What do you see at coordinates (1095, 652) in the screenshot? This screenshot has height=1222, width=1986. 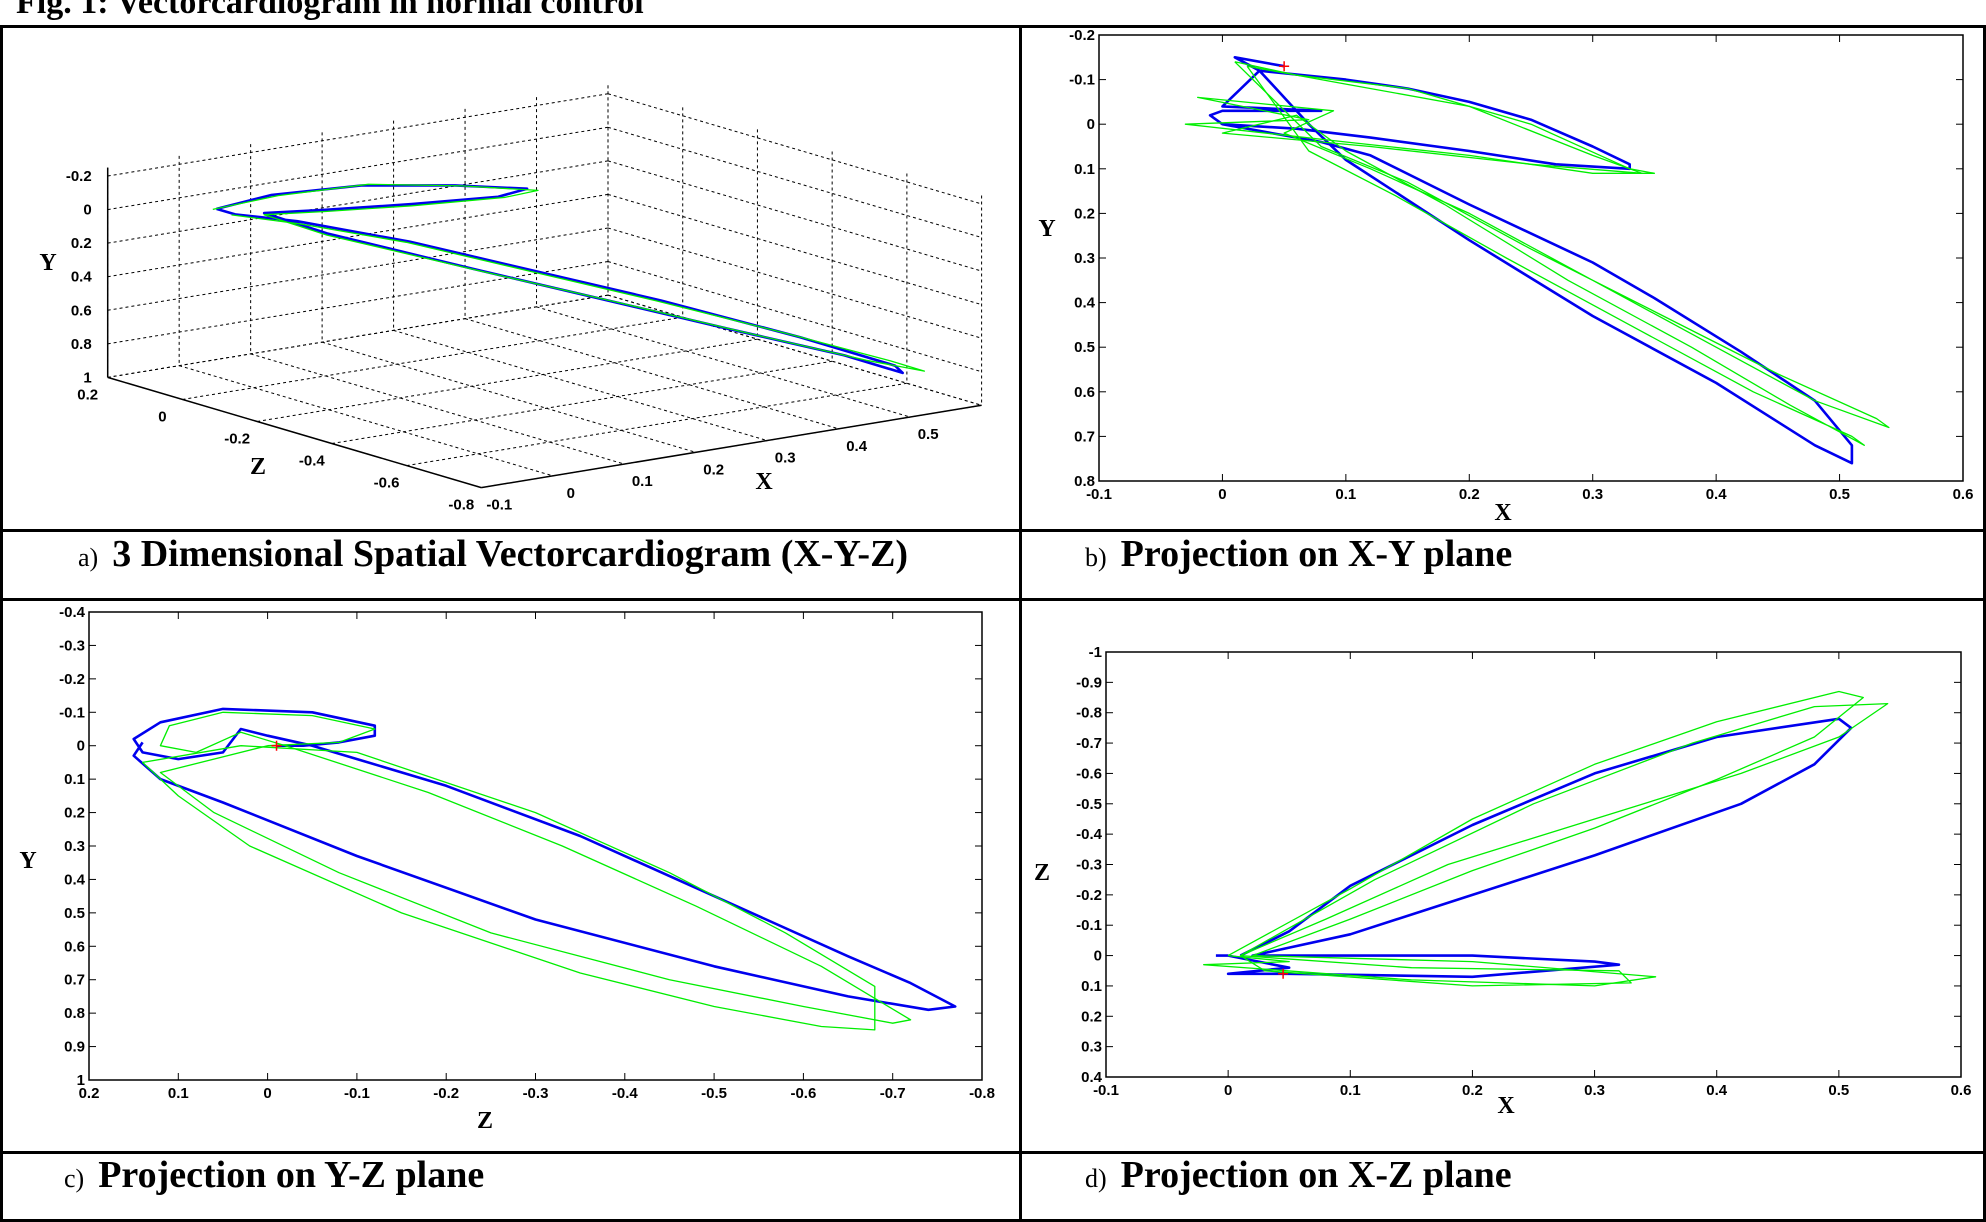 I see `y-tick-label: -1` at bounding box center [1095, 652].